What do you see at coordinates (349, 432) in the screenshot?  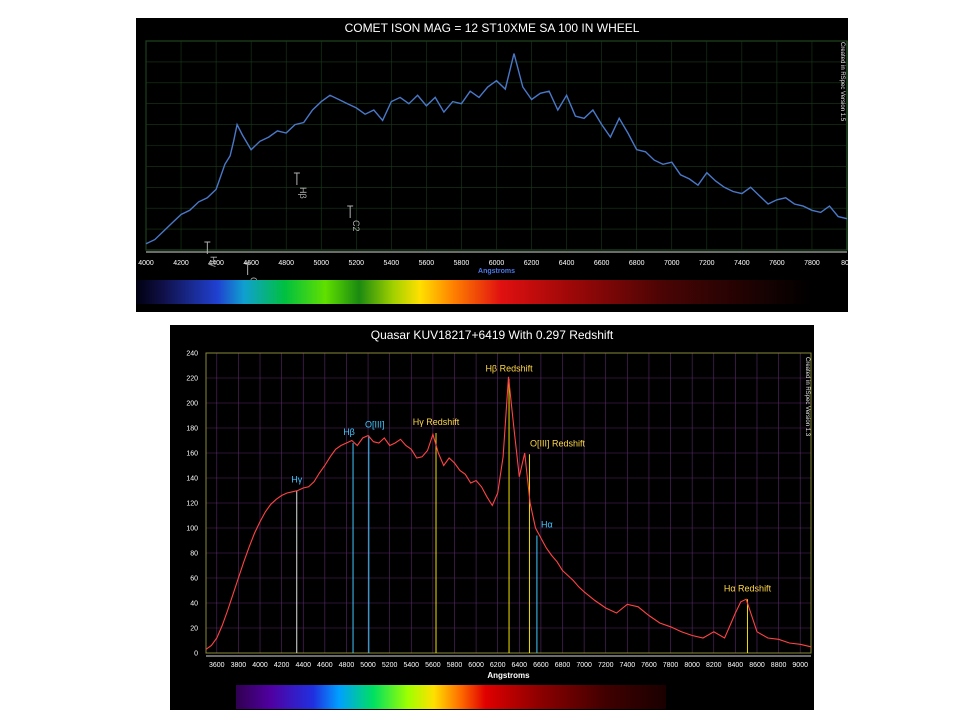 I see `quasar-marker-label: Hβ` at bounding box center [349, 432].